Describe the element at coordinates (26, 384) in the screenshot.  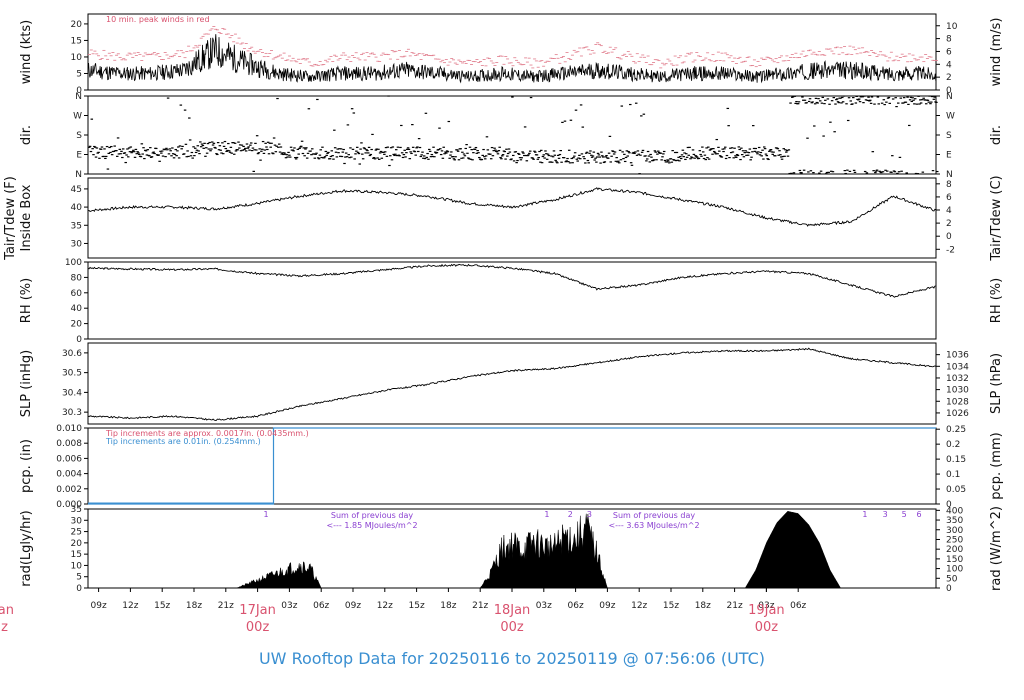
I see `ylabel-slp: SLP (inHg)` at that location.